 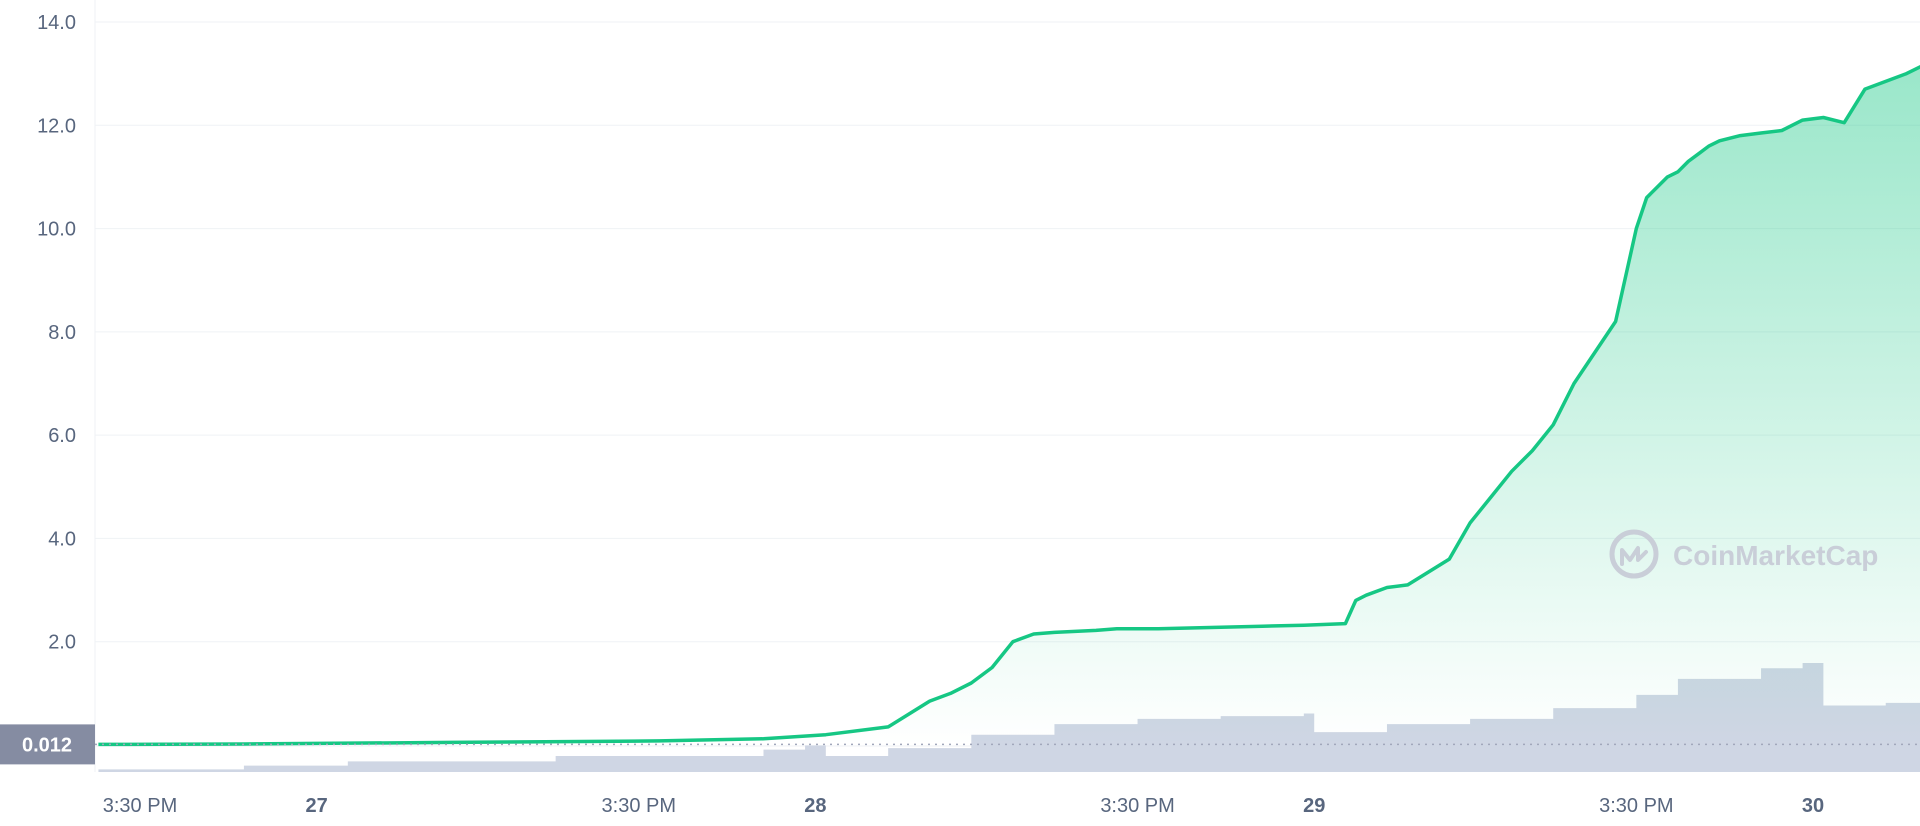 What do you see at coordinates (963, 806) in the screenshot?
I see `x-axis-ticks: 3:30 PM 27 3:30 PM 28 3:30 PM 29 3:30 PM 30` at bounding box center [963, 806].